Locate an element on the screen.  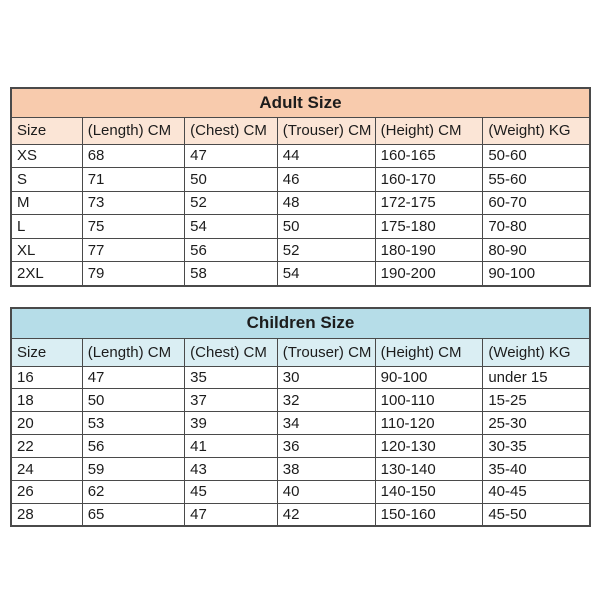
table-row: 22 56 41 36 120-130 30-35 is located at coordinates (300, 446).